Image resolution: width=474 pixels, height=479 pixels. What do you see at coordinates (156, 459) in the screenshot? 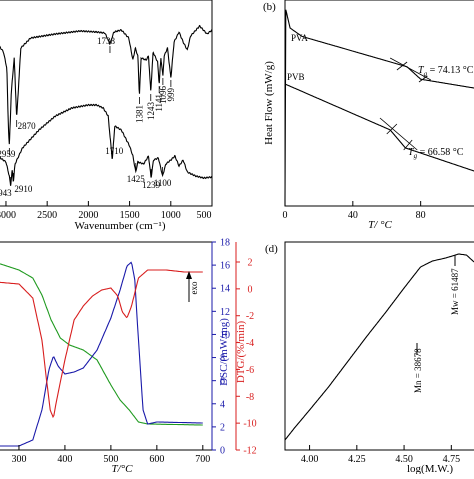
I see `xtick-label: 600` at bounding box center [156, 459].